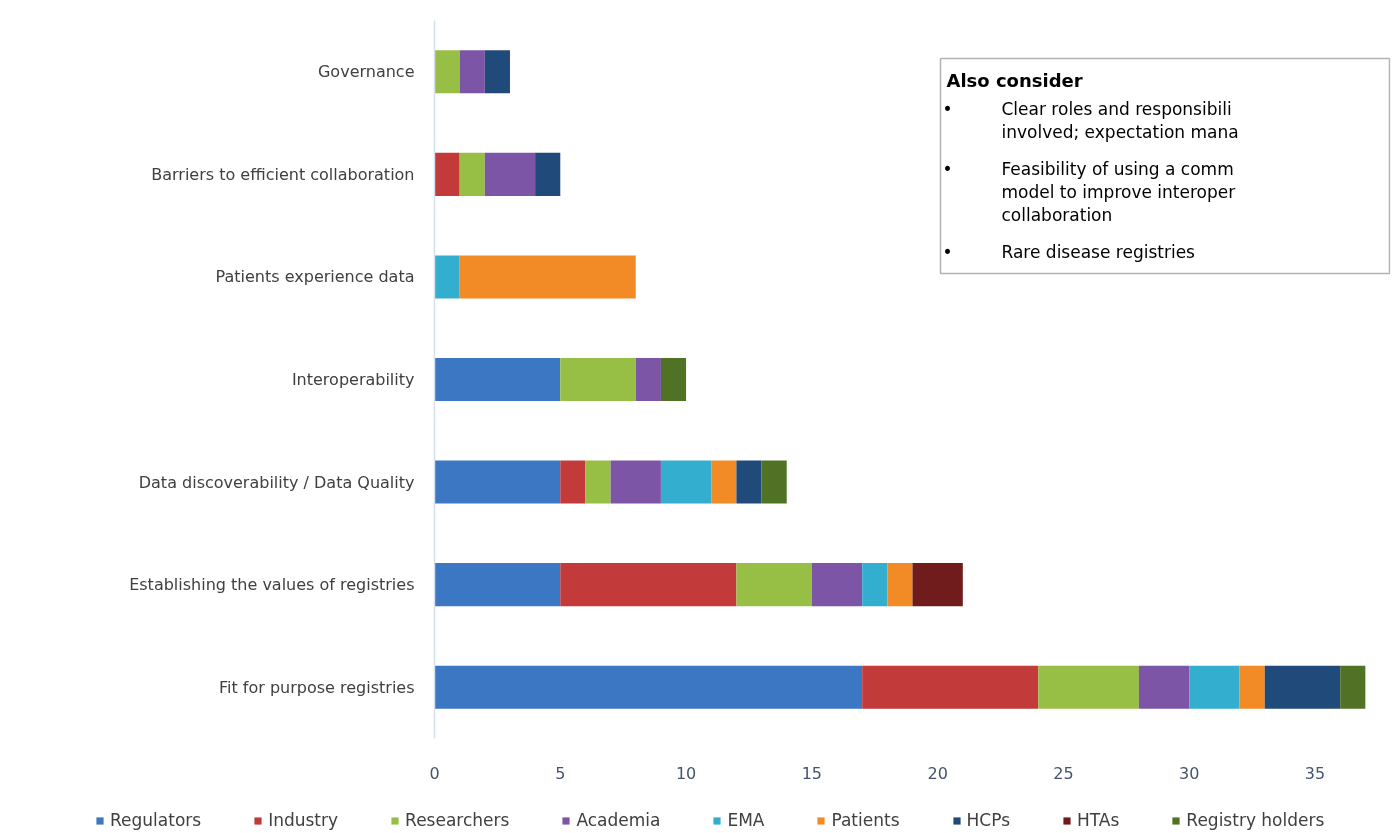 The width and height of the screenshot is (1398, 833). Describe the element at coordinates (1014, 80) in the screenshot. I see `annotation: Also consider` at that location.